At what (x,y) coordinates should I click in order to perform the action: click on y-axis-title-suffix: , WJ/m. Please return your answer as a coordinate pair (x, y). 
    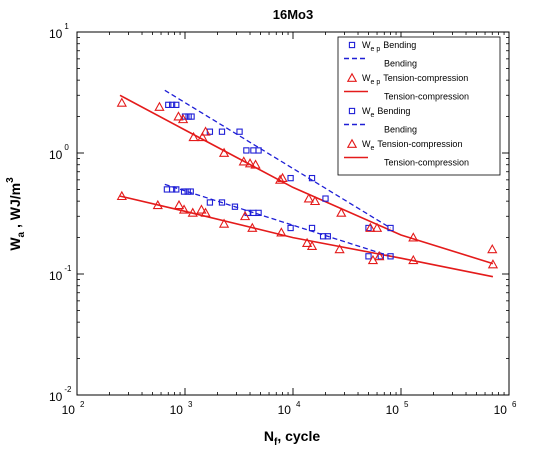
    Looking at the image, I should click on (15, 207).